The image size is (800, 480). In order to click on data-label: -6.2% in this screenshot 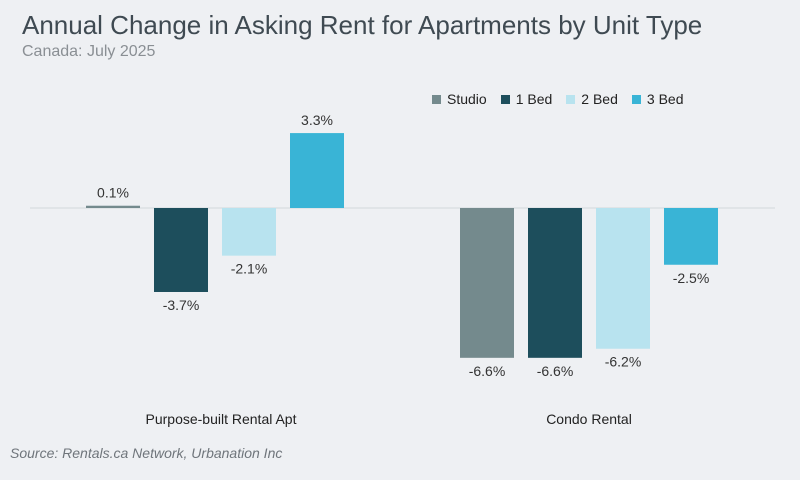, I will do `click(623, 362)`.